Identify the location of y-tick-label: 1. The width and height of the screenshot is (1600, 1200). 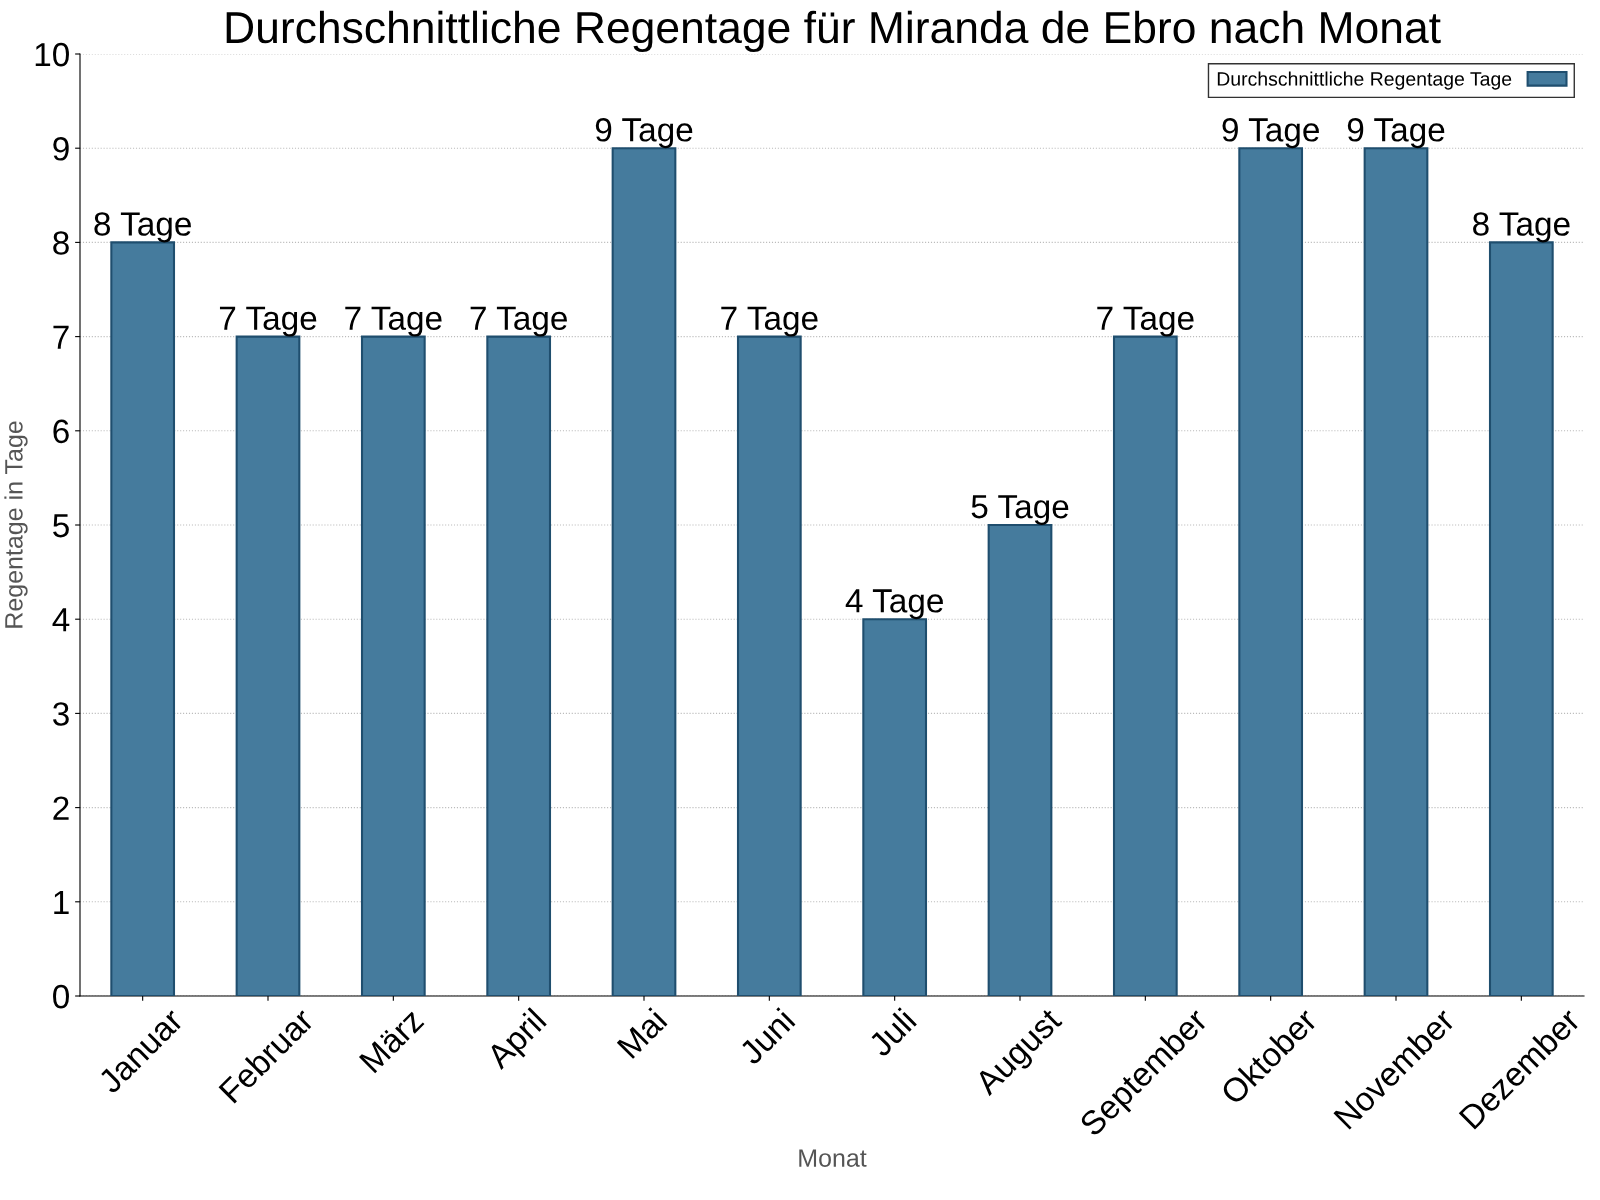
(61, 902).